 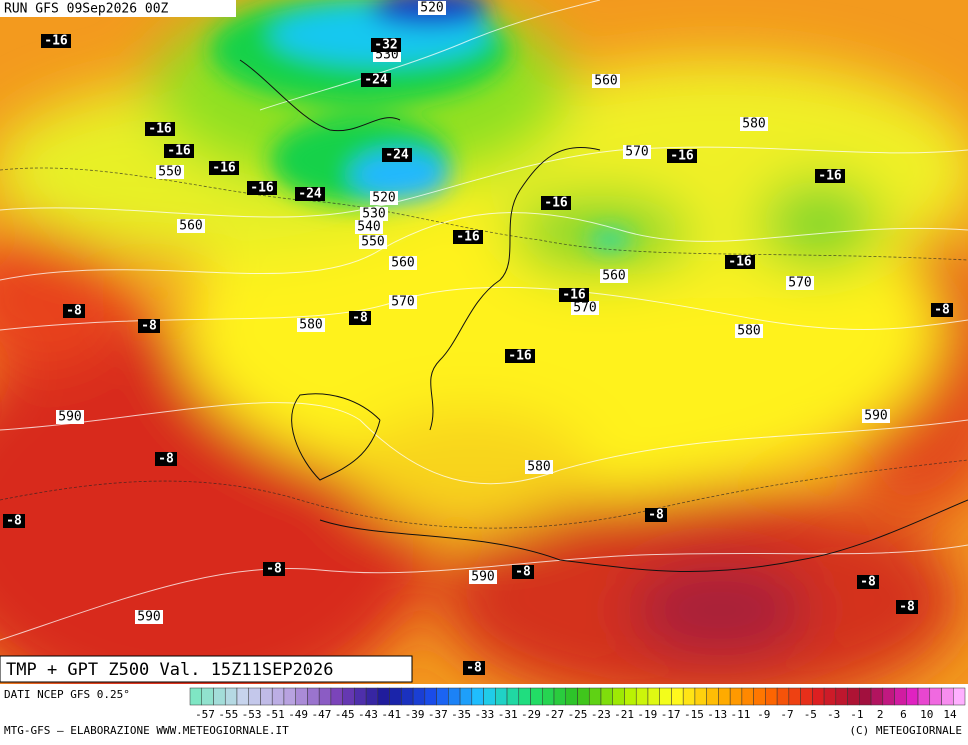 I want to click on height-label: 580, so click(x=310, y=325).